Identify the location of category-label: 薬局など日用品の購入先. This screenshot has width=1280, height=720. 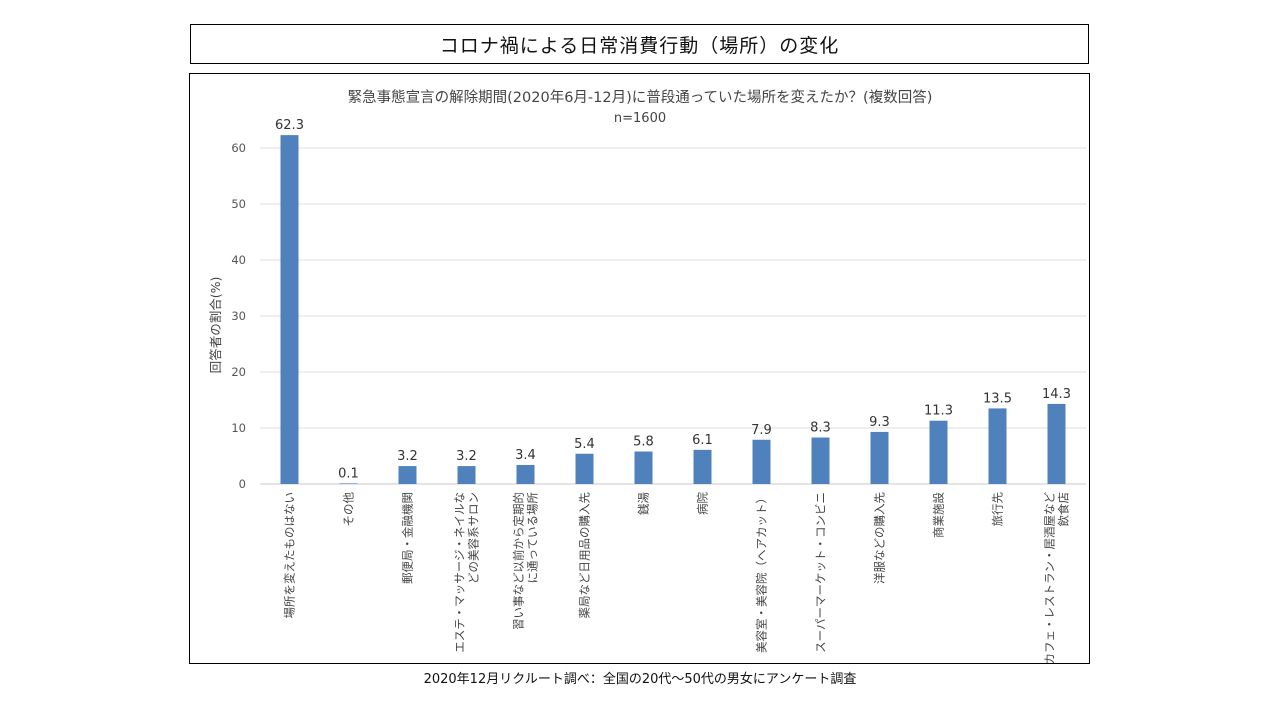
(585, 555).